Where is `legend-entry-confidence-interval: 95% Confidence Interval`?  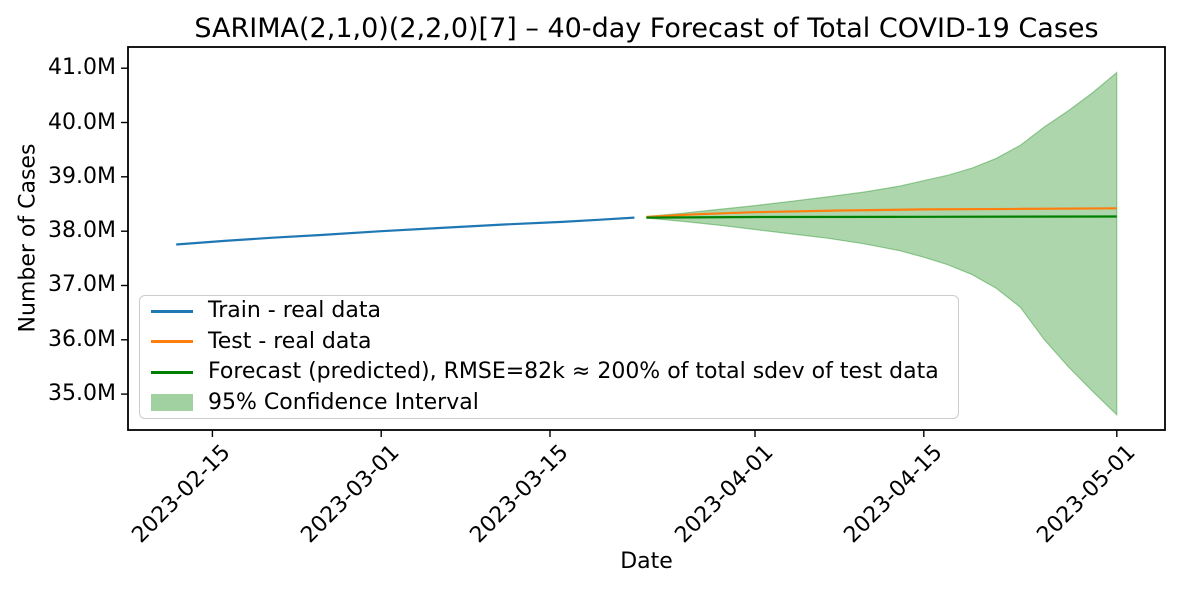
legend-entry-confidence-interval: 95% Confidence Interval is located at coordinates (554, 403).